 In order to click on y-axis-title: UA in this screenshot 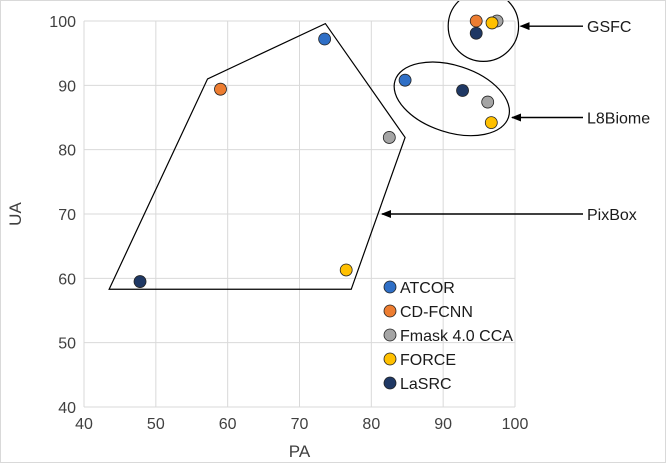, I will do `click(15, 214)`.